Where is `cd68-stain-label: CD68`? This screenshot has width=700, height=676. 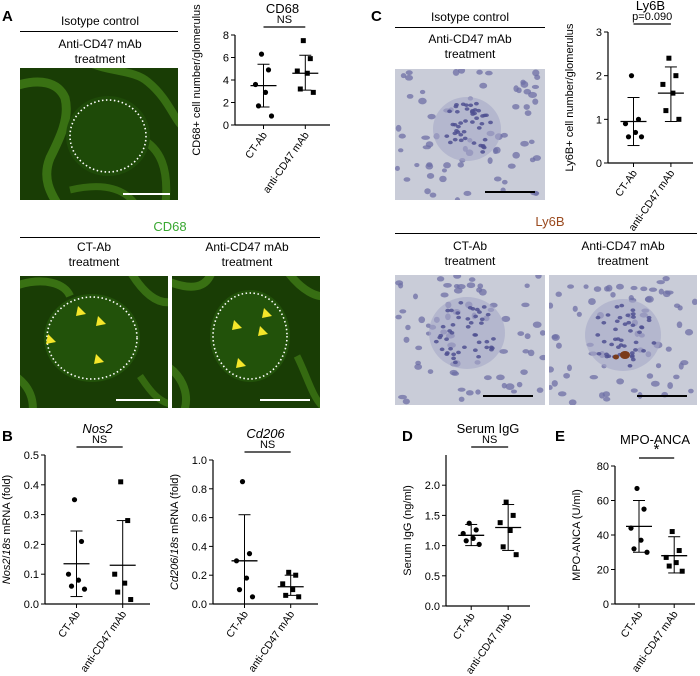
cd68-stain-label: CD68 is located at coordinates (170, 226).